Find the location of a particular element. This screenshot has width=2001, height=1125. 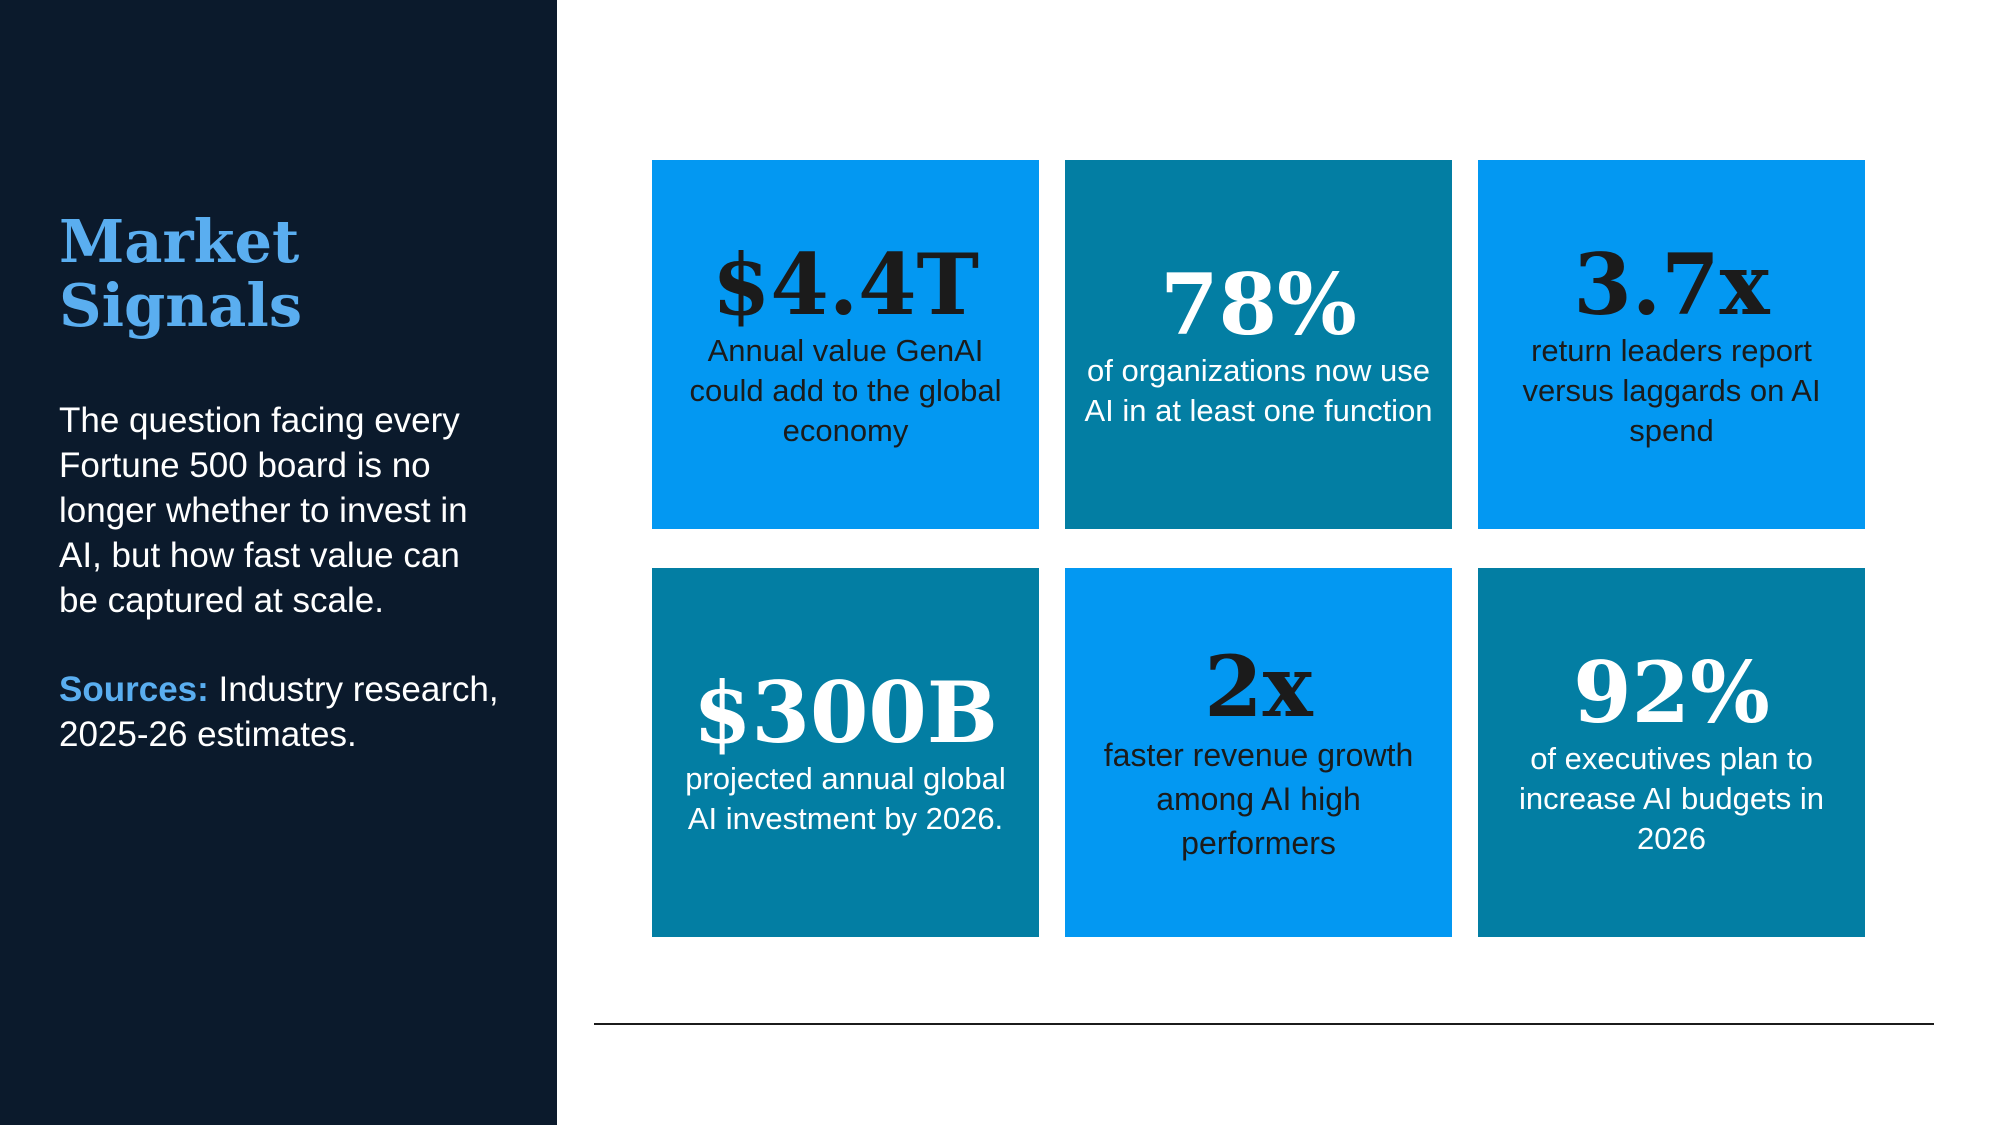

sources-text: Industry research, 2025-26 estimates. is located at coordinates (279, 712).